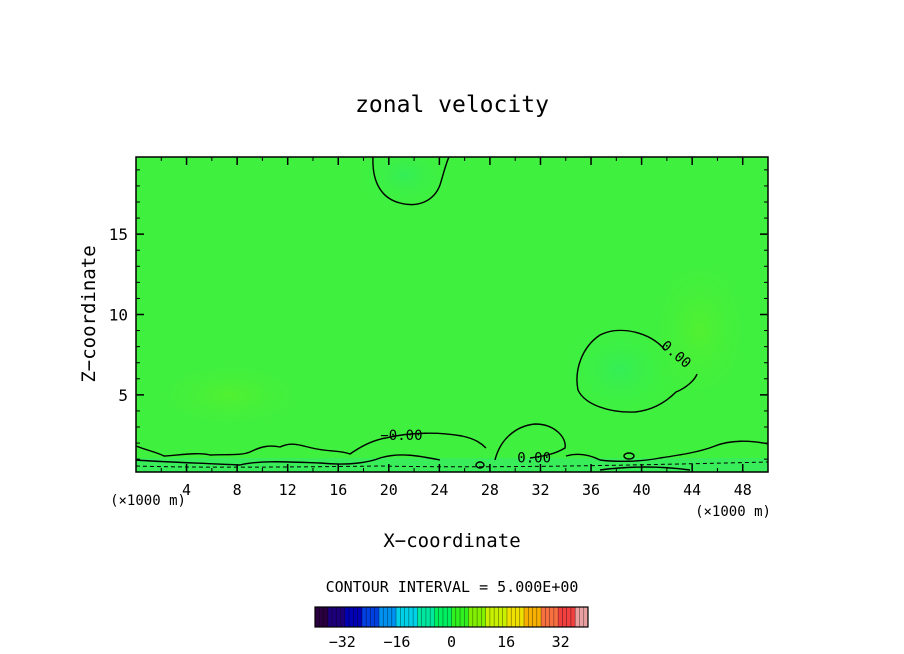  What do you see at coordinates (451, 642) in the screenshot?
I see `colorbar-tick-label: 0` at bounding box center [451, 642].